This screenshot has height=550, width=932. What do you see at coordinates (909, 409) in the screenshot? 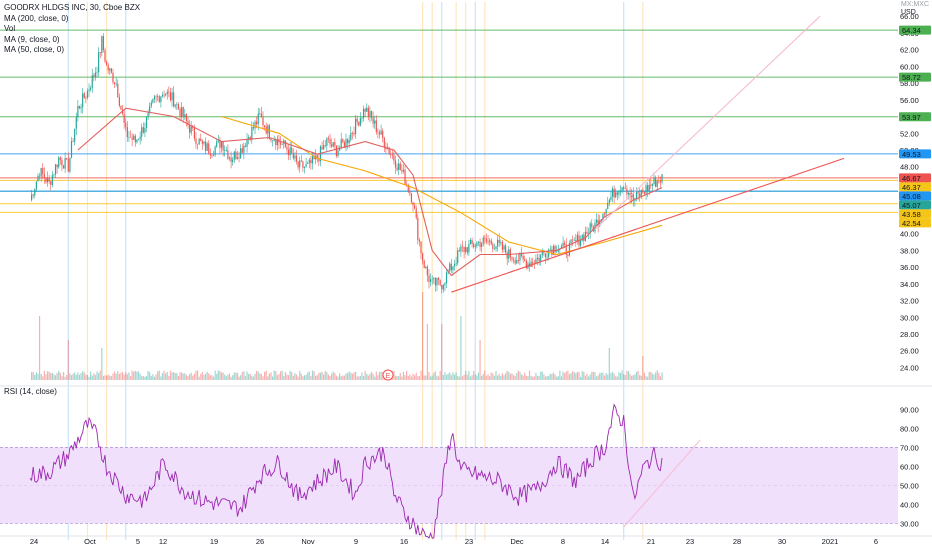
I see `rsi-tick-label: 90.00` at bounding box center [909, 409].